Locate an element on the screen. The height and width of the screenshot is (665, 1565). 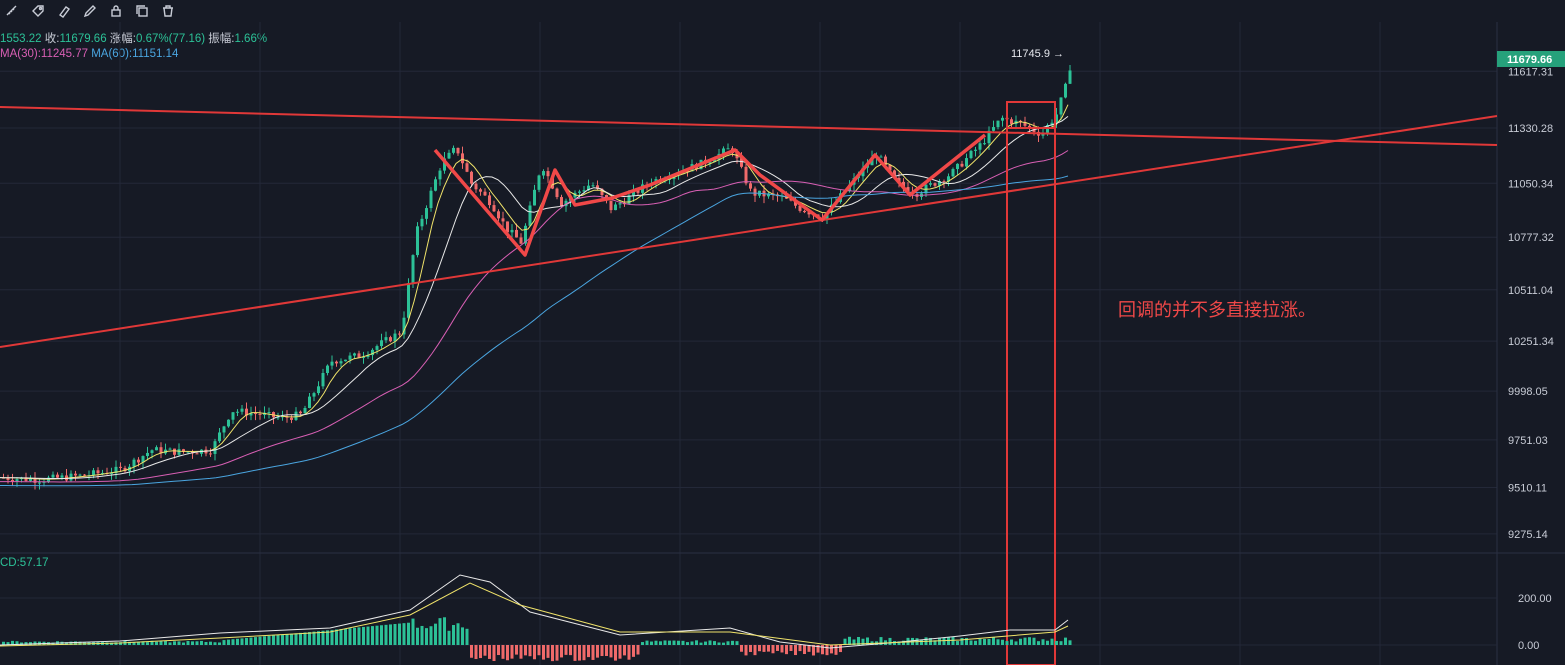
high-marker-label: 11745.9 → is located at coordinates (1038, 54).